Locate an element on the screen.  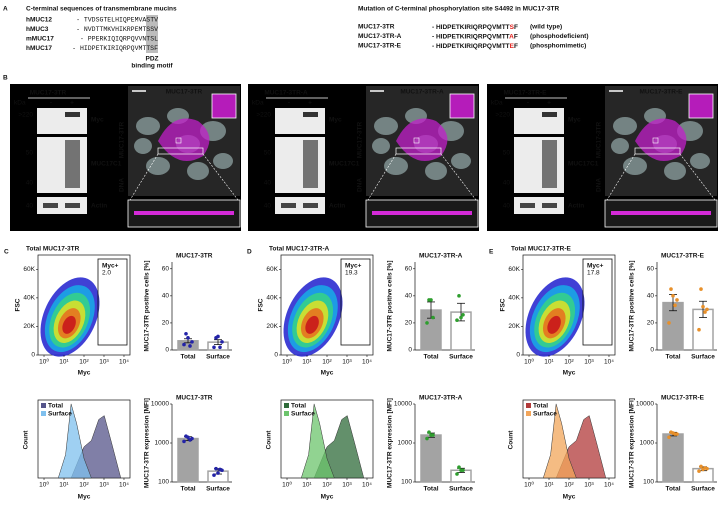
mutant-sequence: - HIDPETKIRIQRPQVMTTSF is located at coordinates (475, 27).